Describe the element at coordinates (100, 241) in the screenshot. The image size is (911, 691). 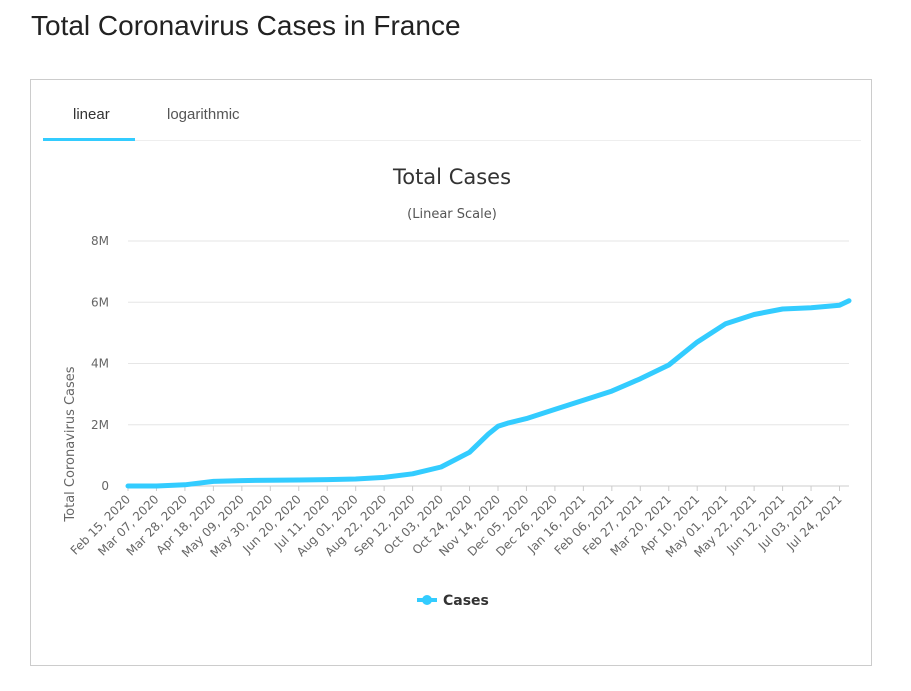
I see `y-tick-label: 8M` at that location.